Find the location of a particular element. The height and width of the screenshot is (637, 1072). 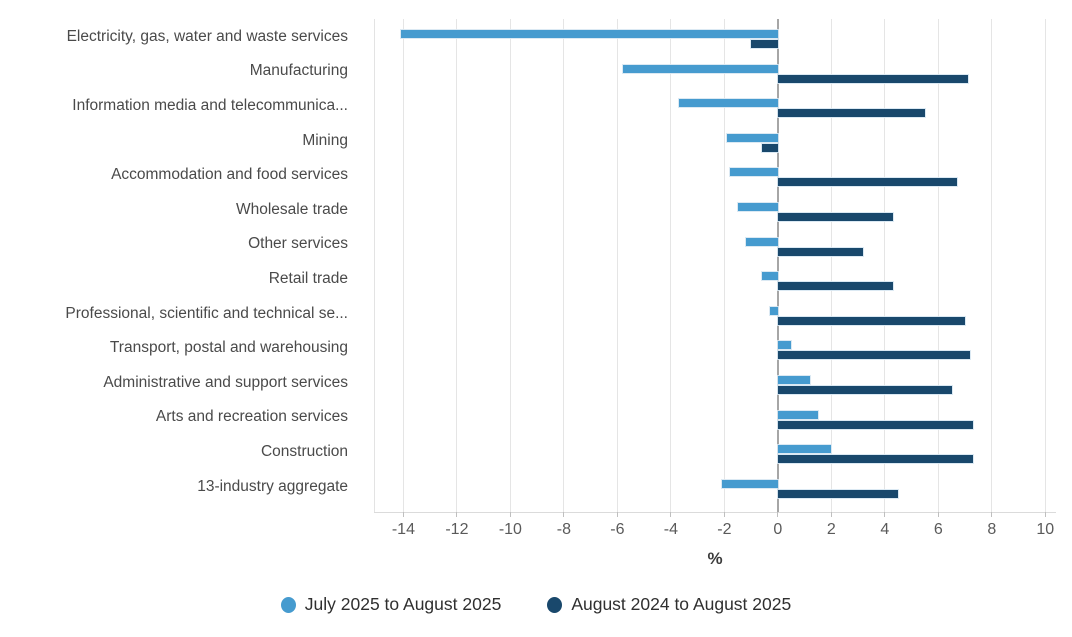

x-tick-label: -2 is located at coordinates (724, 529).